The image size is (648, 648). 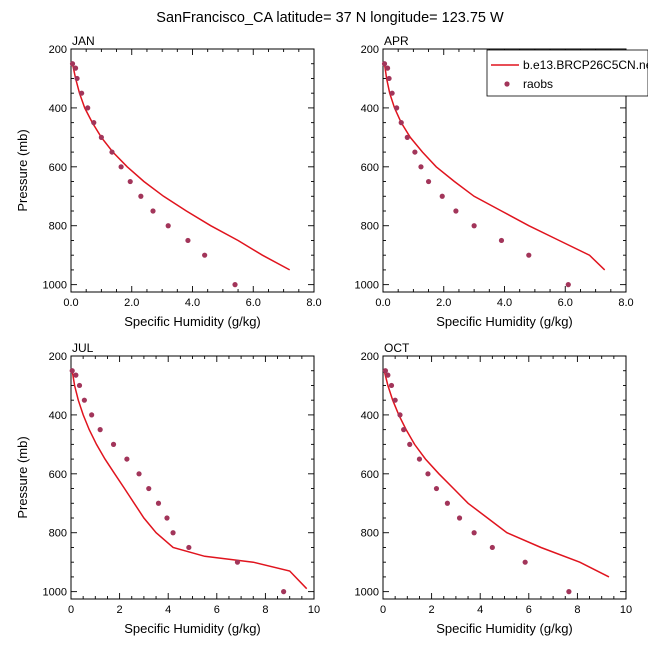 What do you see at coordinates (396, 41) in the screenshot?
I see `panel-label: APR` at bounding box center [396, 41].